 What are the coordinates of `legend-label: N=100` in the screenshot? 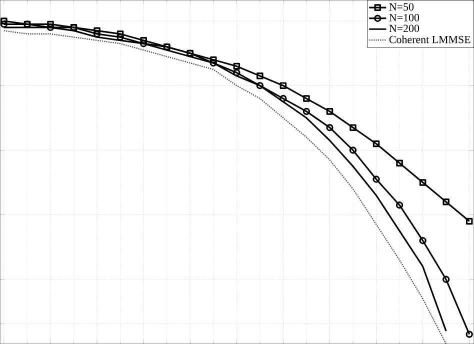 It's located at (404, 18).